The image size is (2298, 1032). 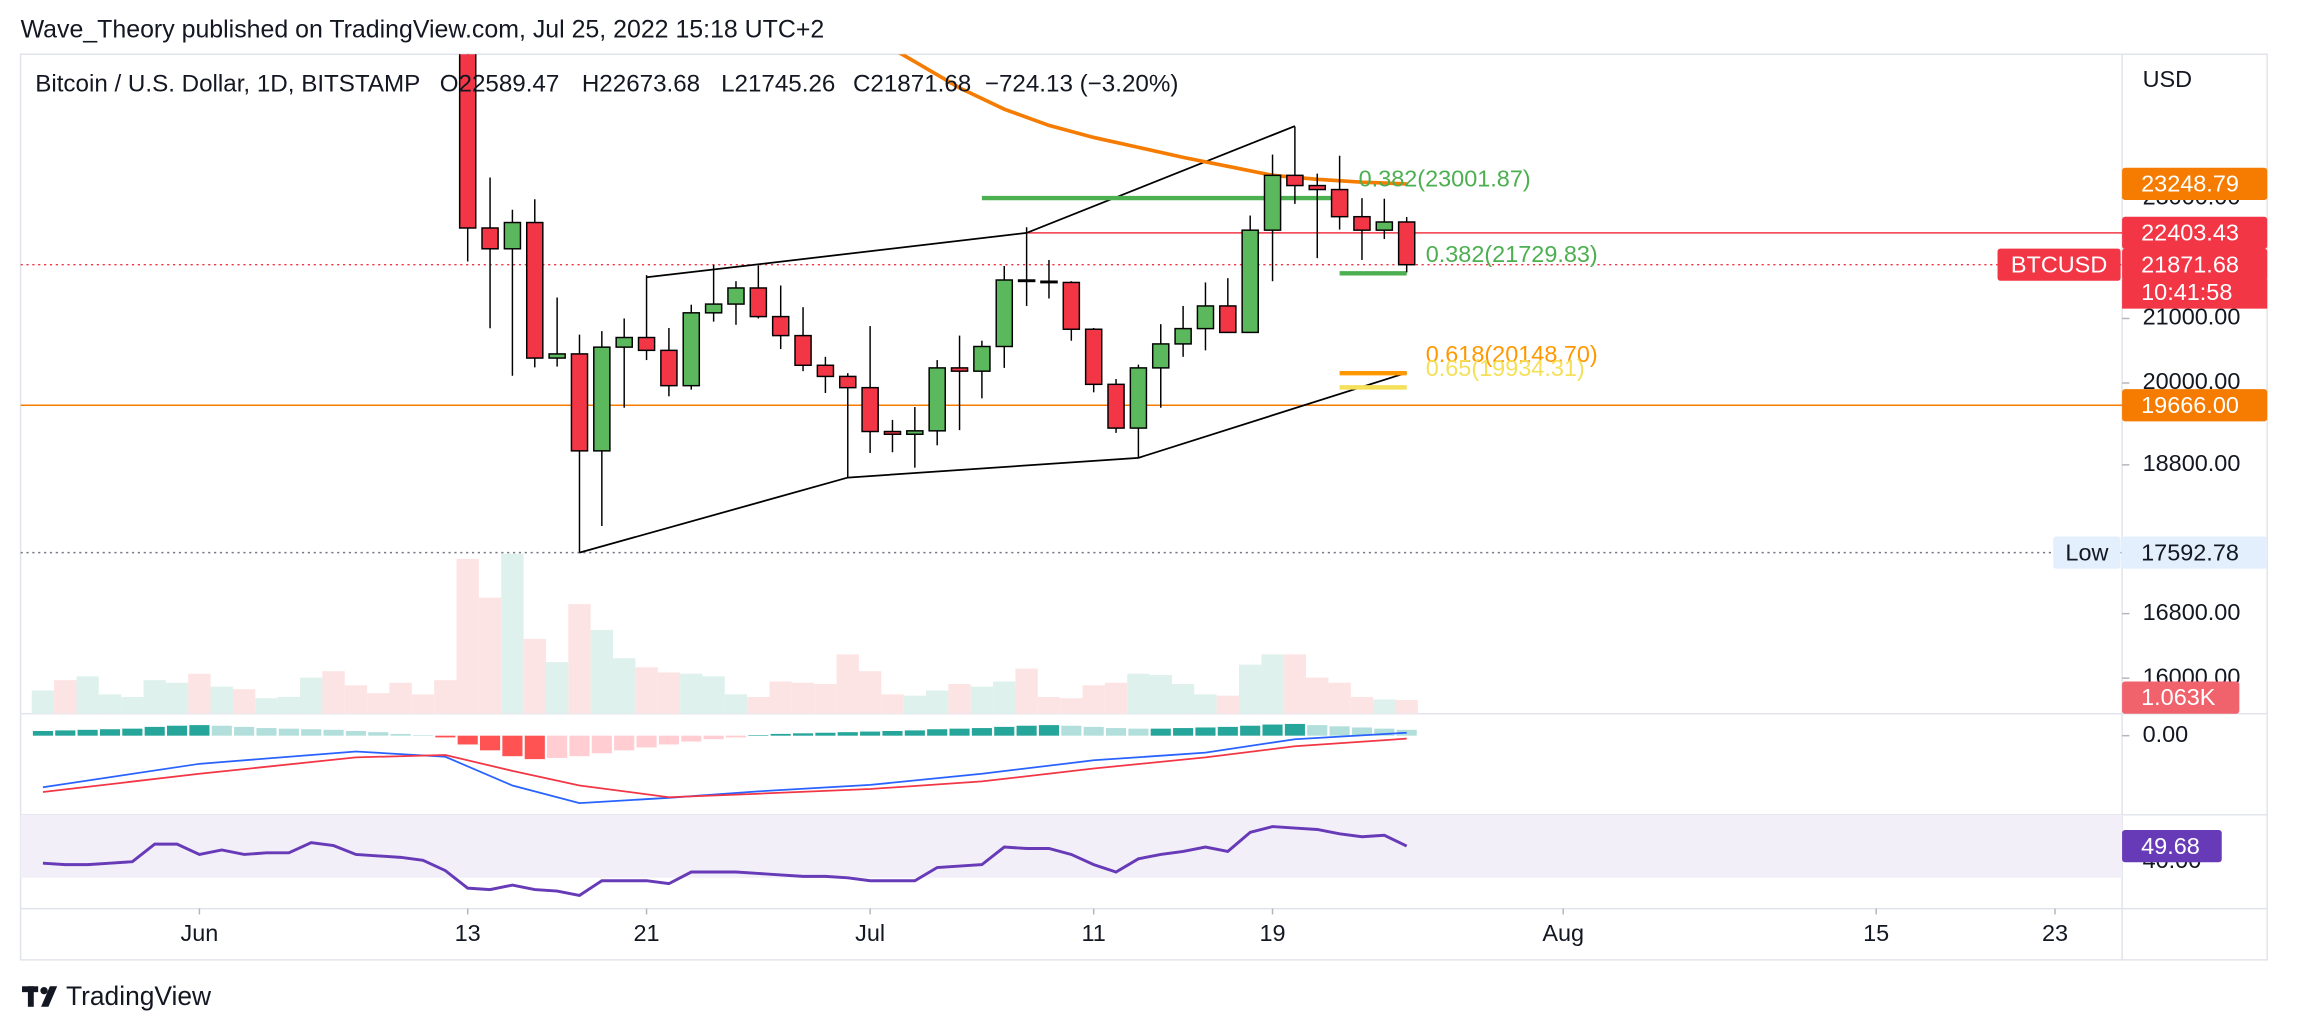 What do you see at coordinates (647, 933) in the screenshot?
I see `x-tick-label: 21` at bounding box center [647, 933].